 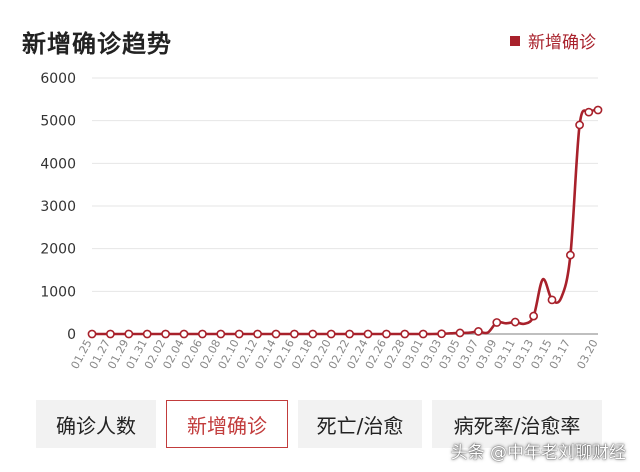 What do you see at coordinates (517, 424) in the screenshot?
I see `tab-fatality-recovery-rate: 病死率/治愈率` at bounding box center [517, 424].